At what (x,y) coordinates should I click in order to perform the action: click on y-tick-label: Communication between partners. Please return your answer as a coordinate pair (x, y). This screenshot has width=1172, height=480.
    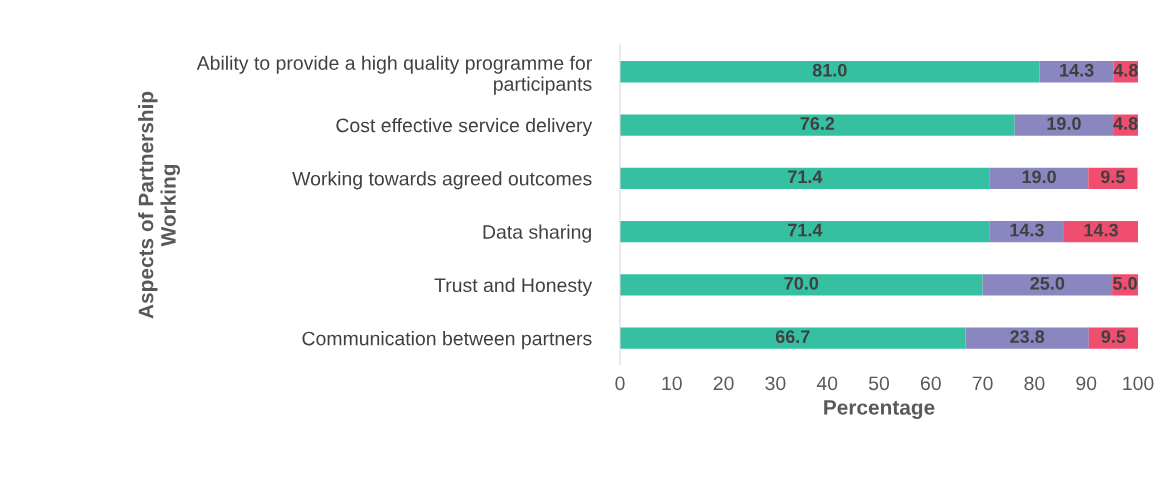
    Looking at the image, I should click on (447, 340).